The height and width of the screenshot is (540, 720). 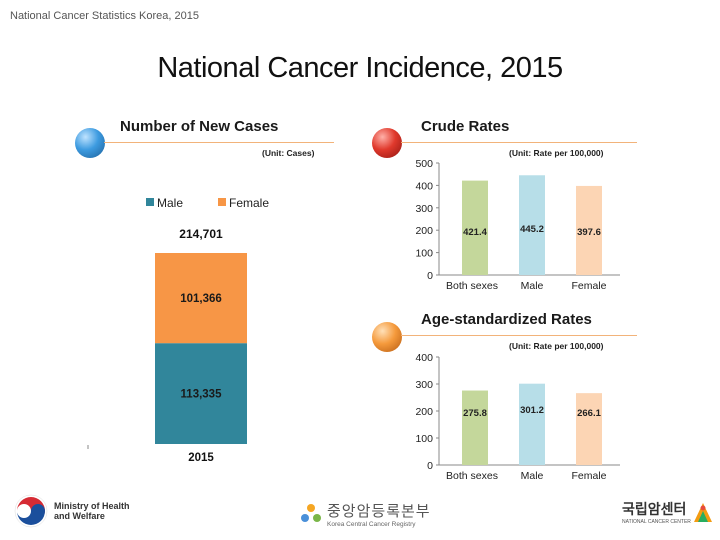 I want to click on crude-ytick-100: 100, so click(x=424, y=254).